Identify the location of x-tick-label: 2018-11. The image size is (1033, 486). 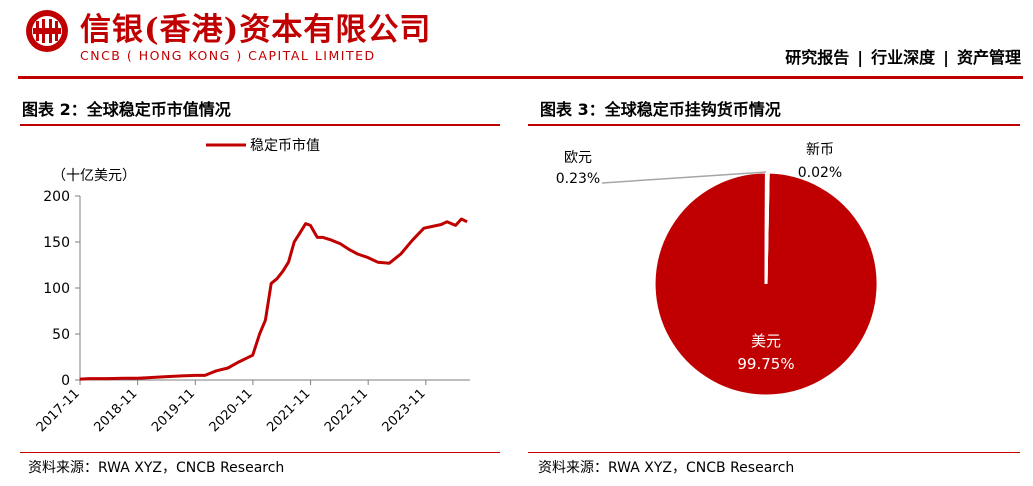
(115, 410).